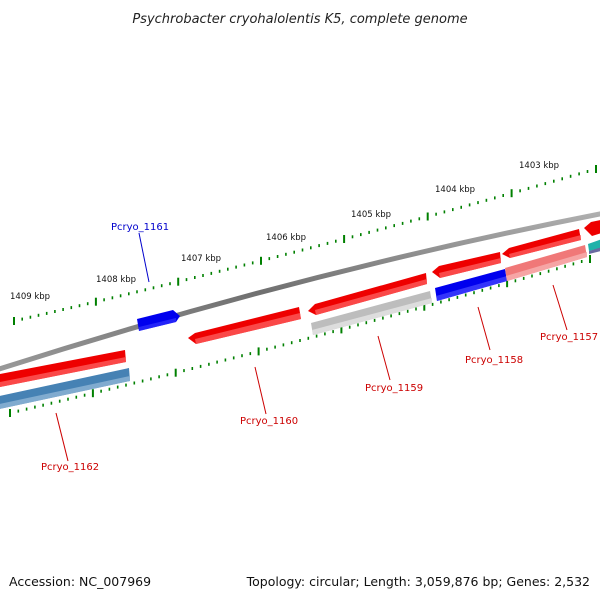  I want to click on gene-edge-cyan, so click(594, 246).